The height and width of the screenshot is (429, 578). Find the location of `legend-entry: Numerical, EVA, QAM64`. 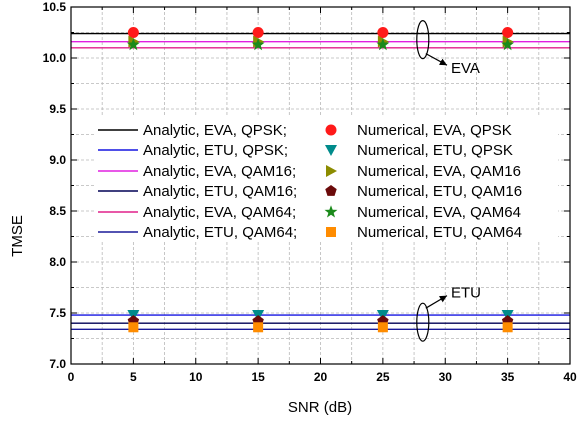

legend-entry: Numerical, EVA, QAM64 is located at coordinates (439, 212).